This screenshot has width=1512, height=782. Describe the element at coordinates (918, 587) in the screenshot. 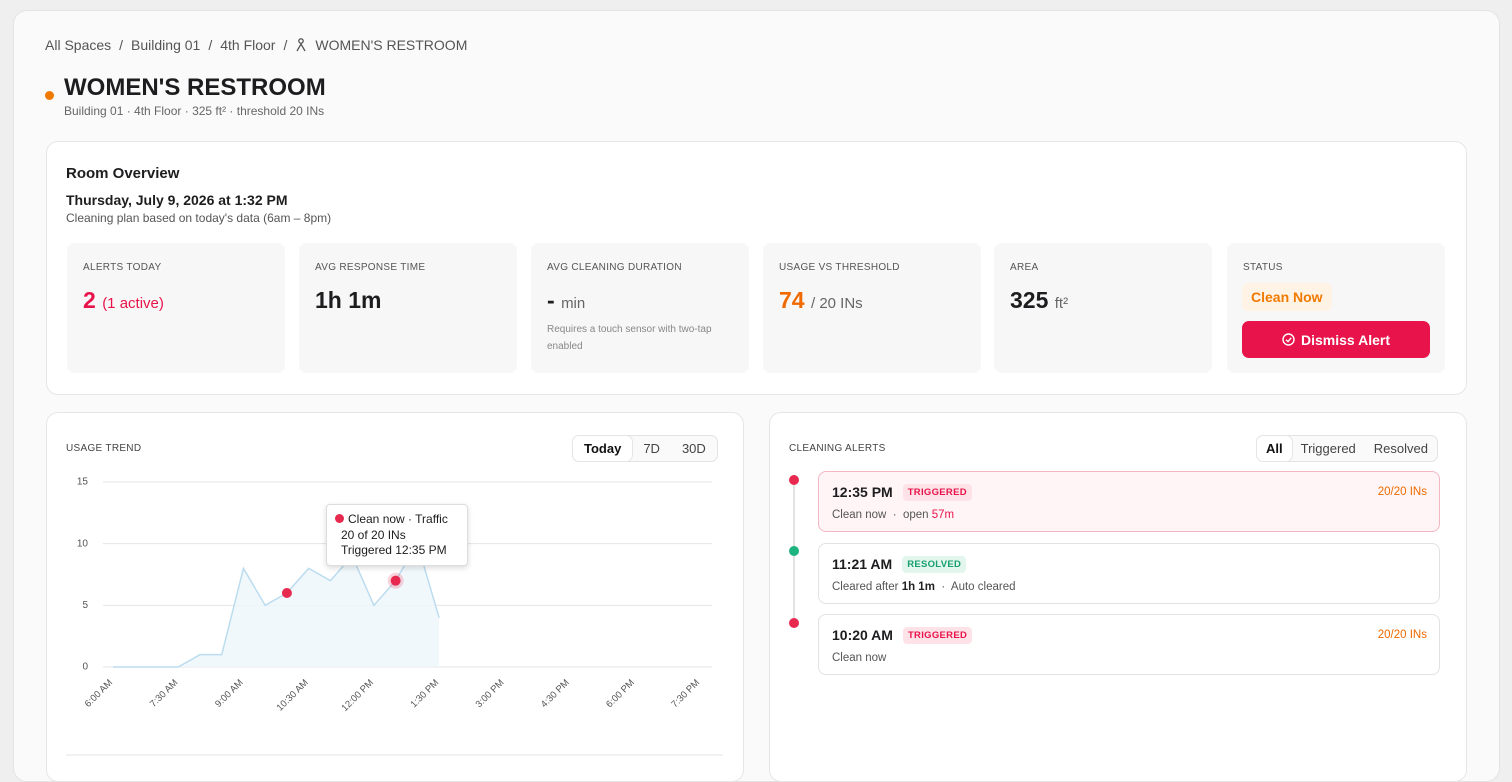

I see `detail-value: 1h 1m` at that location.